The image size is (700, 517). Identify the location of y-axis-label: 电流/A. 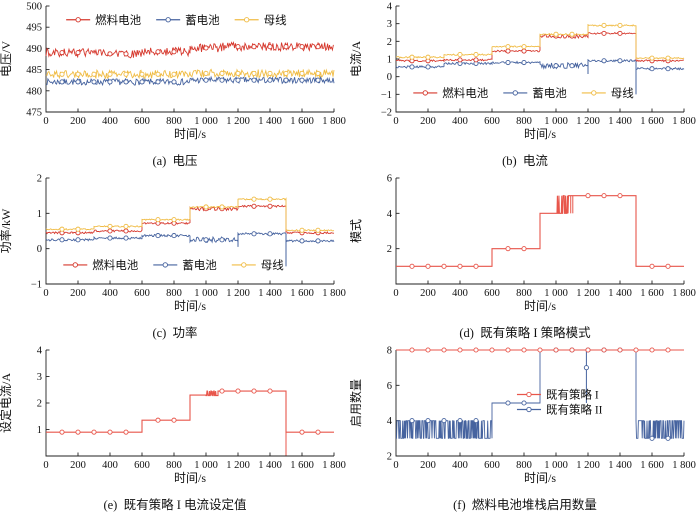
(356, 59).